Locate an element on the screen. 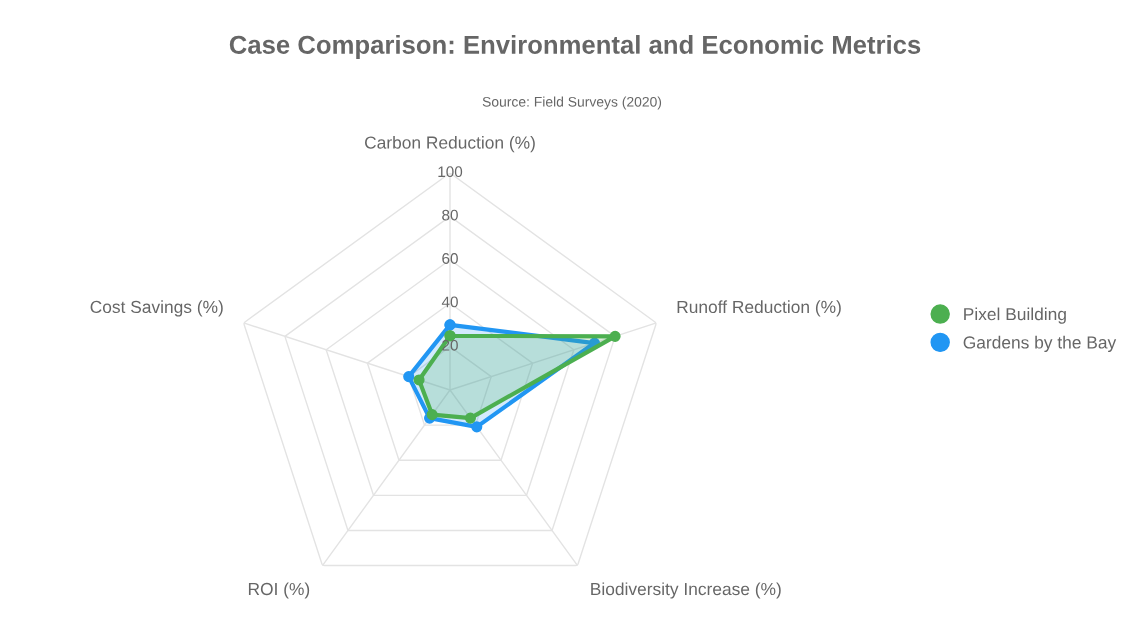 The image size is (1134, 633). y-tick-label: 80 is located at coordinates (450, 215).